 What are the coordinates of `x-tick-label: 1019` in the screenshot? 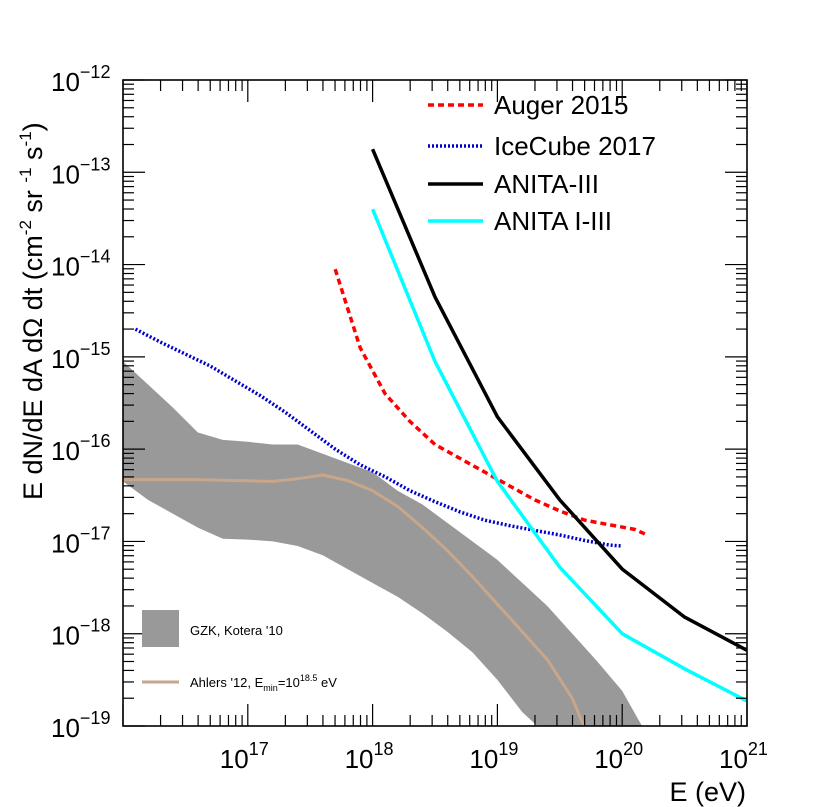 It's located at (493, 756).